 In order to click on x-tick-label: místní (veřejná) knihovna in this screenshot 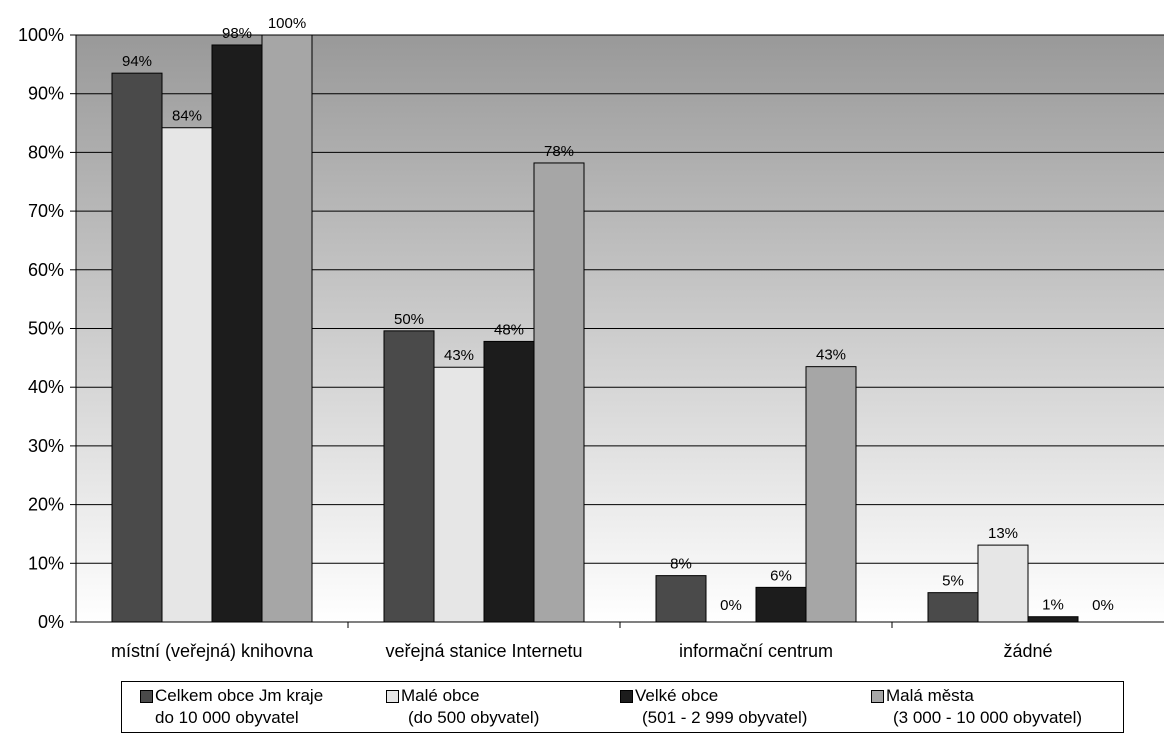, I will do `click(212, 651)`.